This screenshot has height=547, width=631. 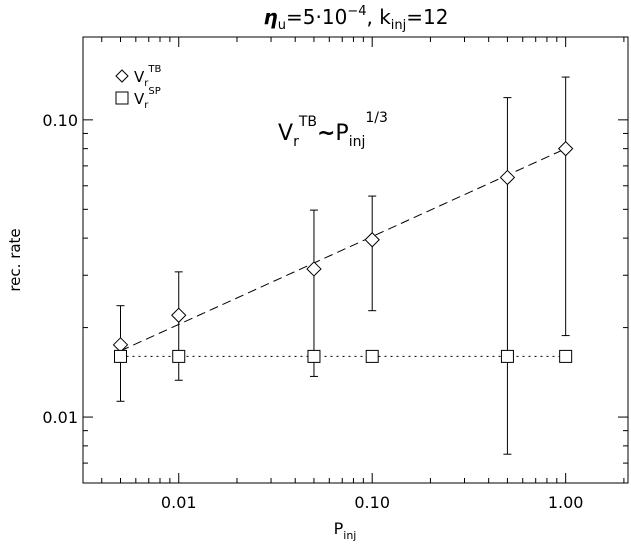 I want to click on annotation-vsub: r, so click(x=296, y=142).